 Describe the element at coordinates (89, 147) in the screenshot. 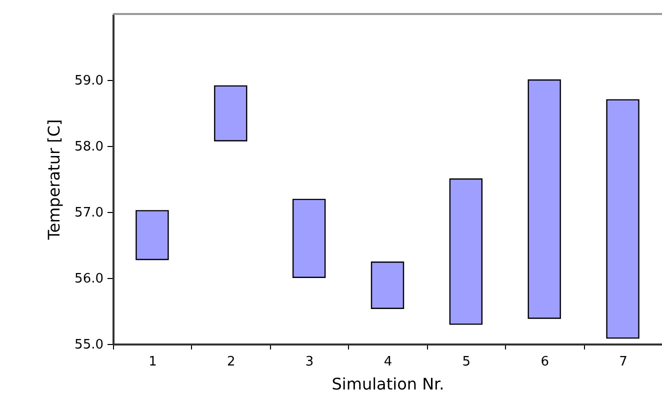

I see `y-tick-label: 58.0` at that location.